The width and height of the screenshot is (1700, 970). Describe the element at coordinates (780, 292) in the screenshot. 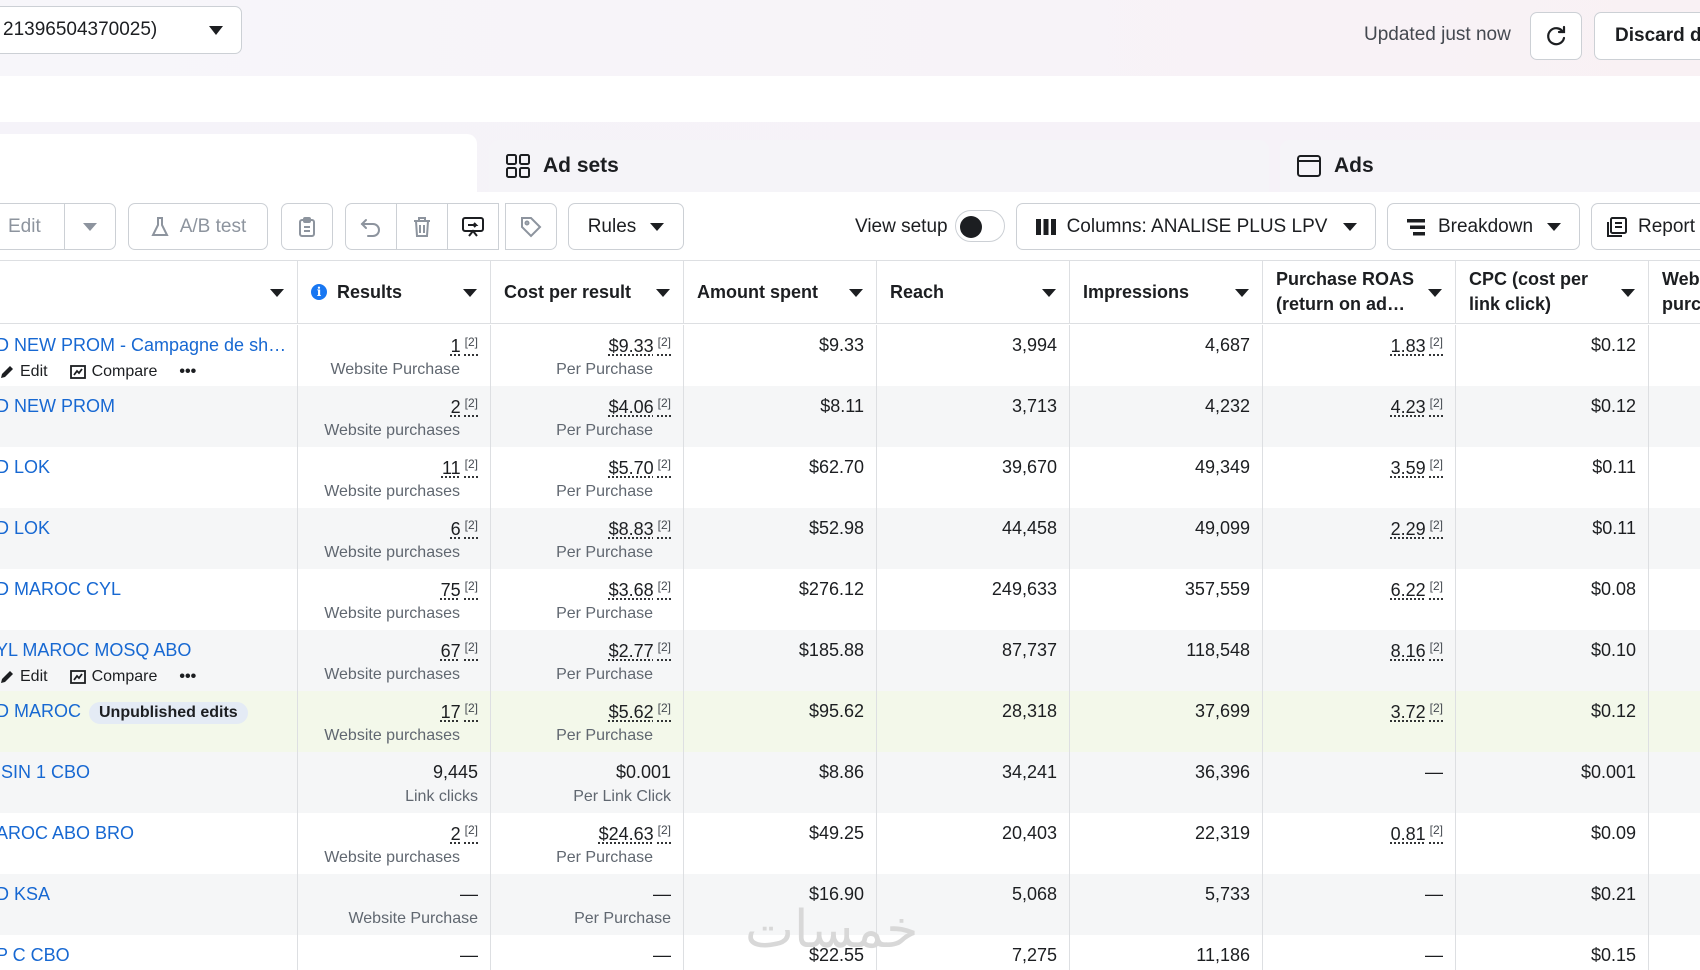

I see `header-amount-spent: Amount spent` at that location.